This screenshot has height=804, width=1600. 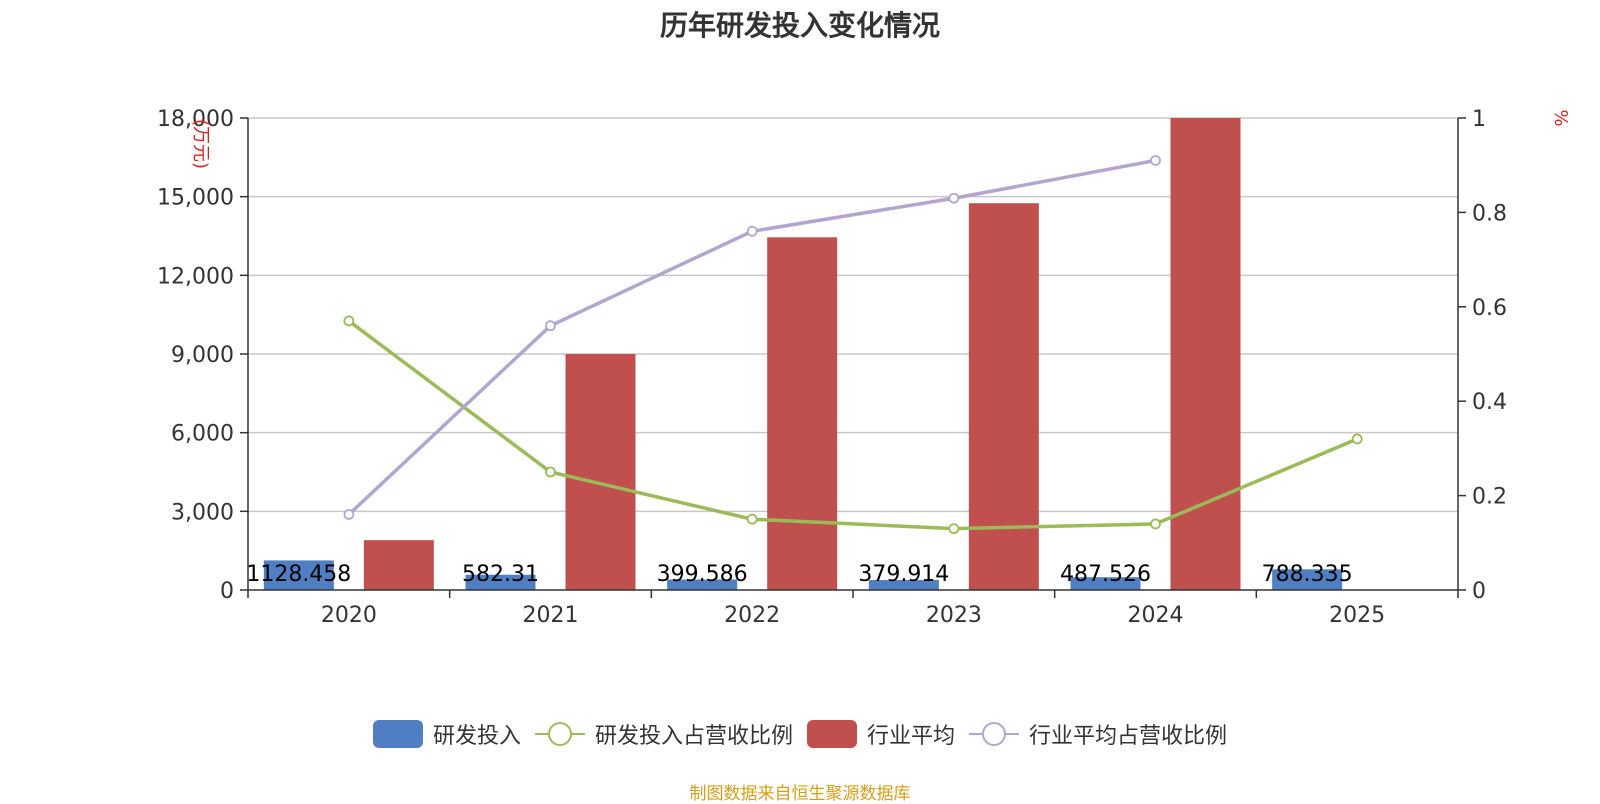 I want to click on x-tick-label: 2025, so click(x=1357, y=615).